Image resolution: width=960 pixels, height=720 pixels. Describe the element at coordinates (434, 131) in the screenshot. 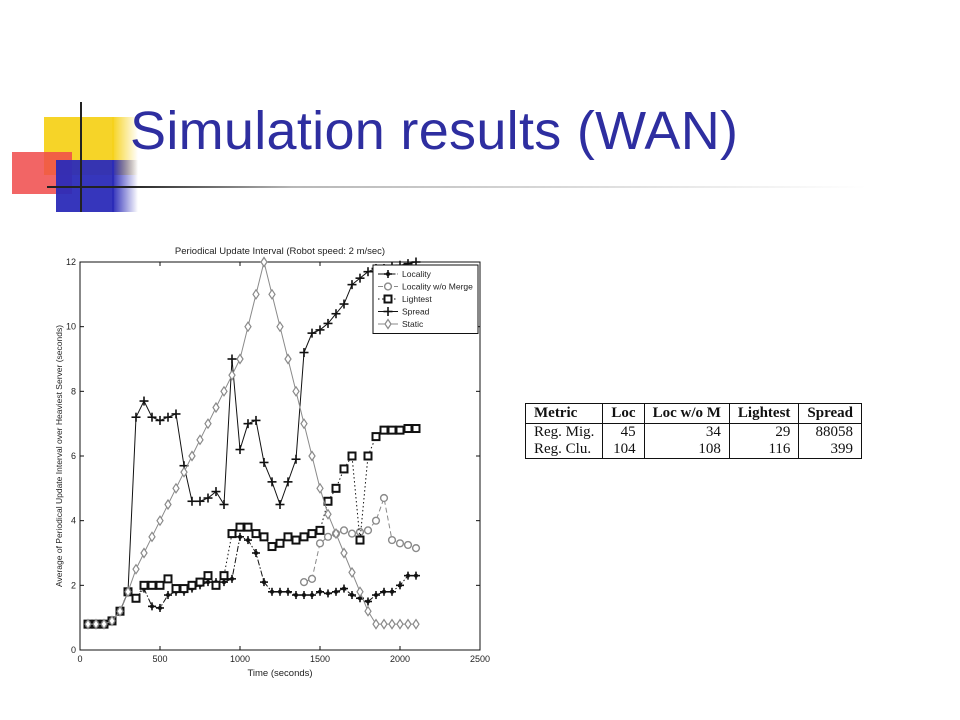

I see `slide-title: Simulation results (WAN)` at that location.